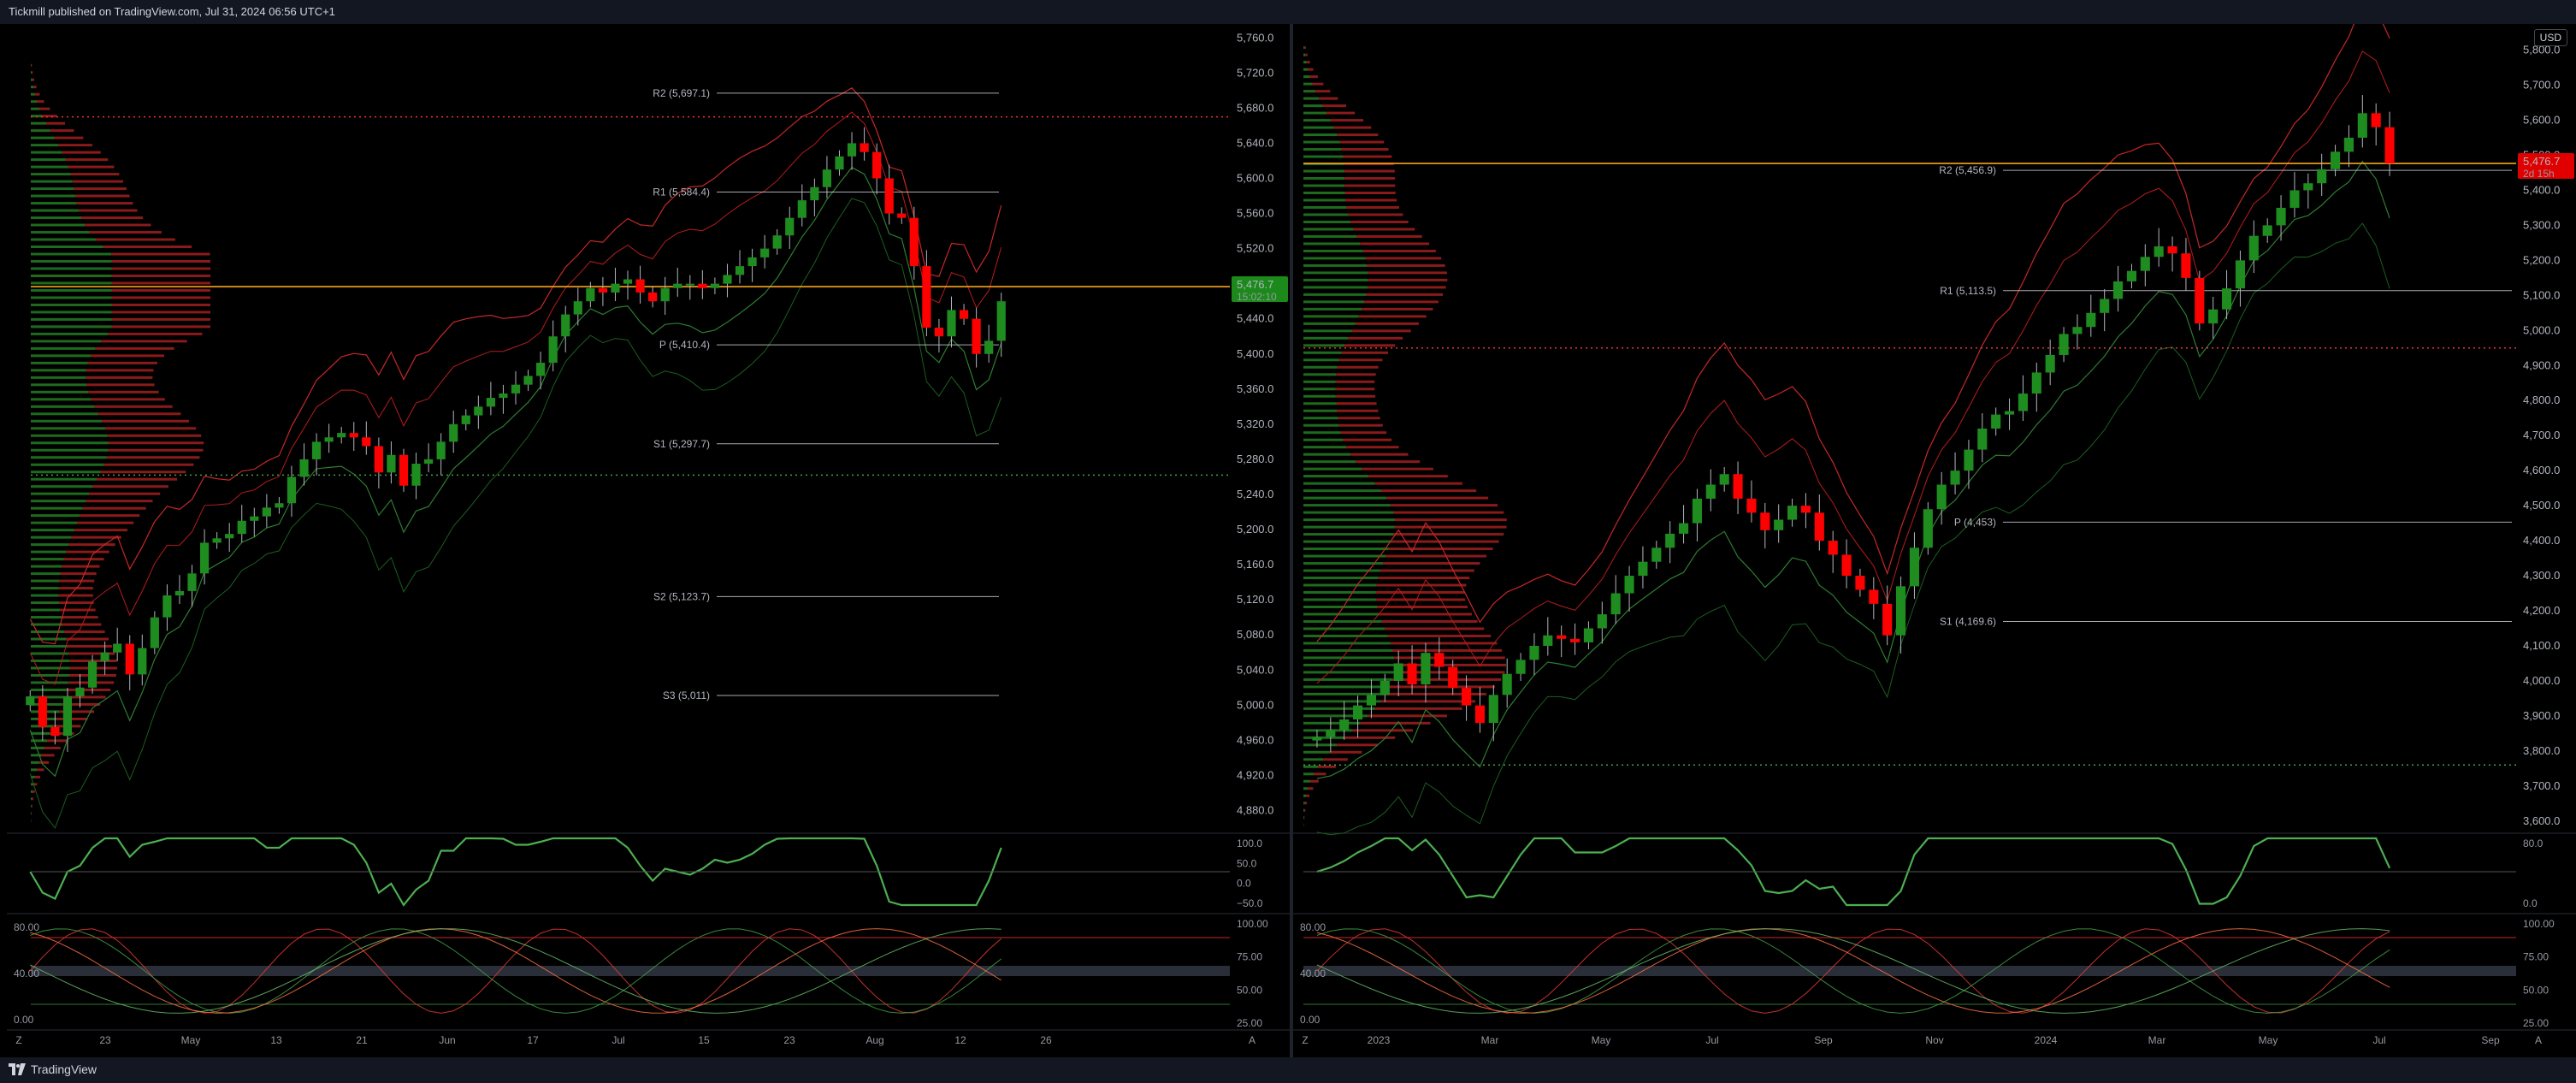 Image resolution: width=2576 pixels, height=1083 pixels. What do you see at coordinates (1853, 971) in the screenshot?
I see `stoch-line` at bounding box center [1853, 971].